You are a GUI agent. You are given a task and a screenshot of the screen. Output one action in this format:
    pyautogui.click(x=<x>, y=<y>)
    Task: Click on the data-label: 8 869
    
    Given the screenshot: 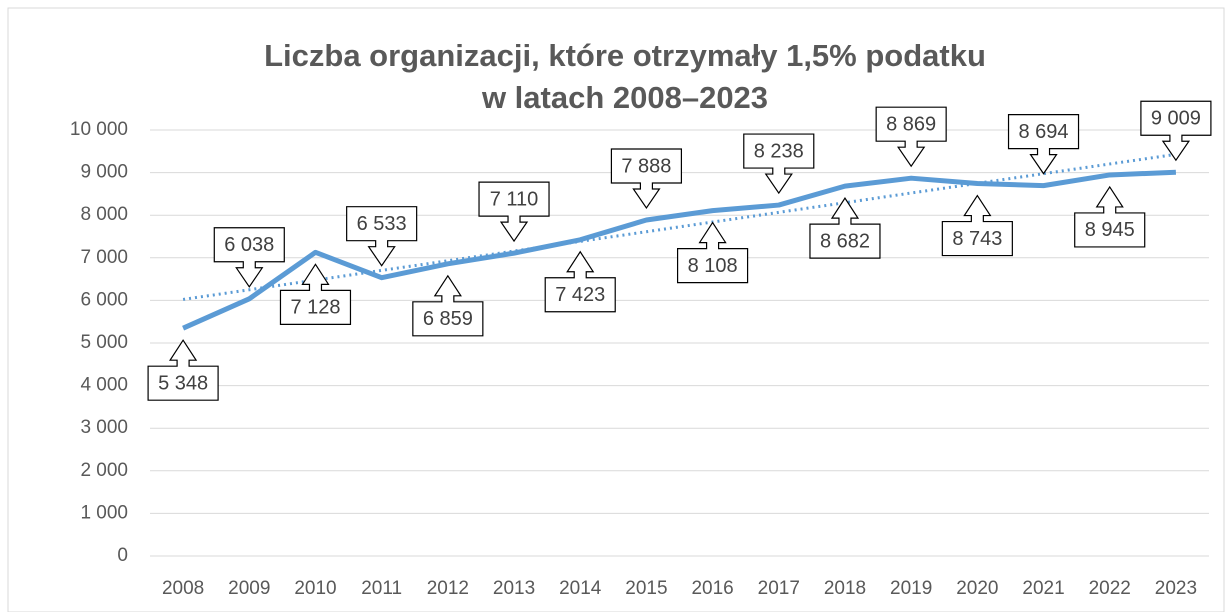 What is the action you would take?
    pyautogui.click(x=911, y=124)
    